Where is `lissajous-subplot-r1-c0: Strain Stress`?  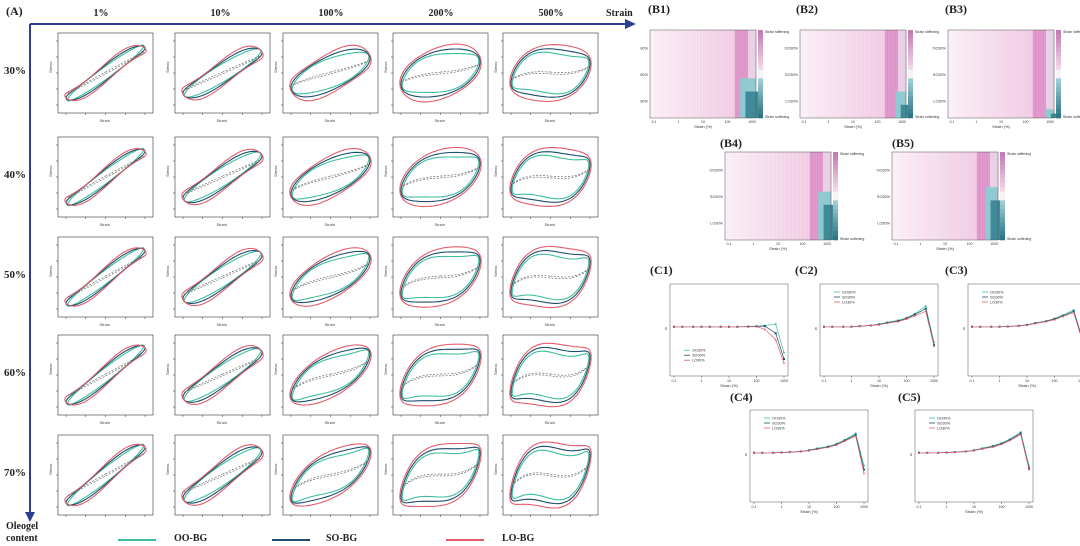 lissajous-subplot-r1-c0: Strain Stress is located at coordinates (101, 181).